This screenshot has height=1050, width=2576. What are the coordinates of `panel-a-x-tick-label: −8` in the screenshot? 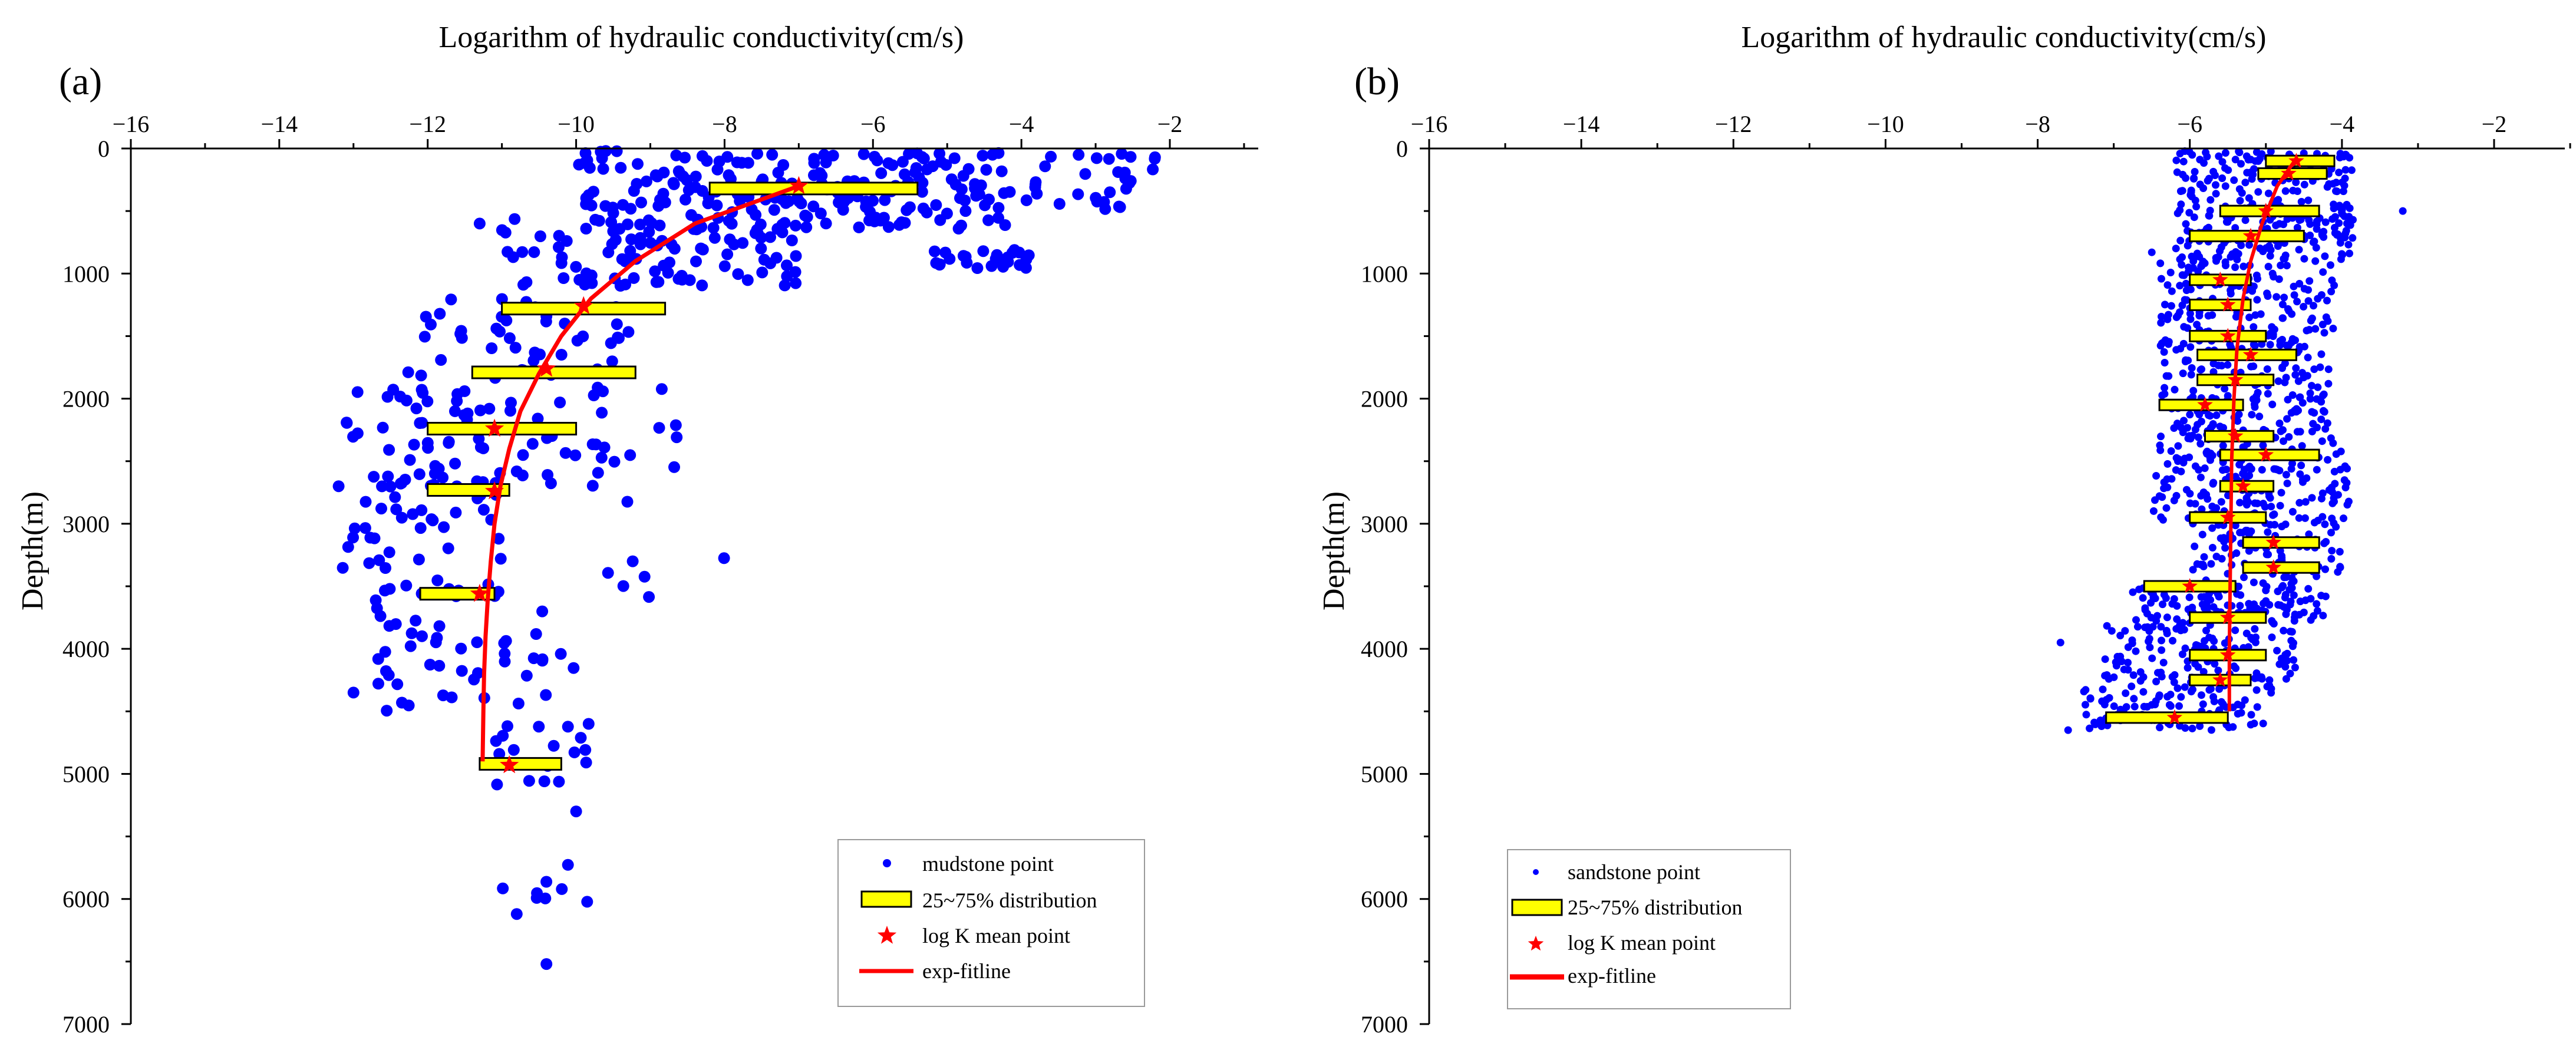 It's located at (724, 124).